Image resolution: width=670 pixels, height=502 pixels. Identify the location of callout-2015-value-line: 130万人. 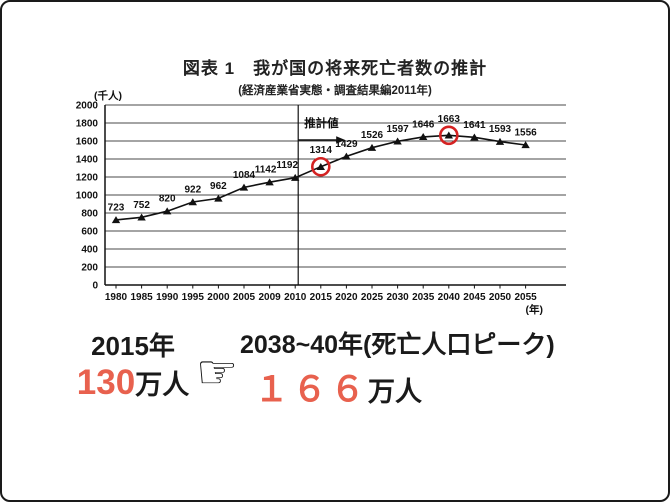
(133, 383).